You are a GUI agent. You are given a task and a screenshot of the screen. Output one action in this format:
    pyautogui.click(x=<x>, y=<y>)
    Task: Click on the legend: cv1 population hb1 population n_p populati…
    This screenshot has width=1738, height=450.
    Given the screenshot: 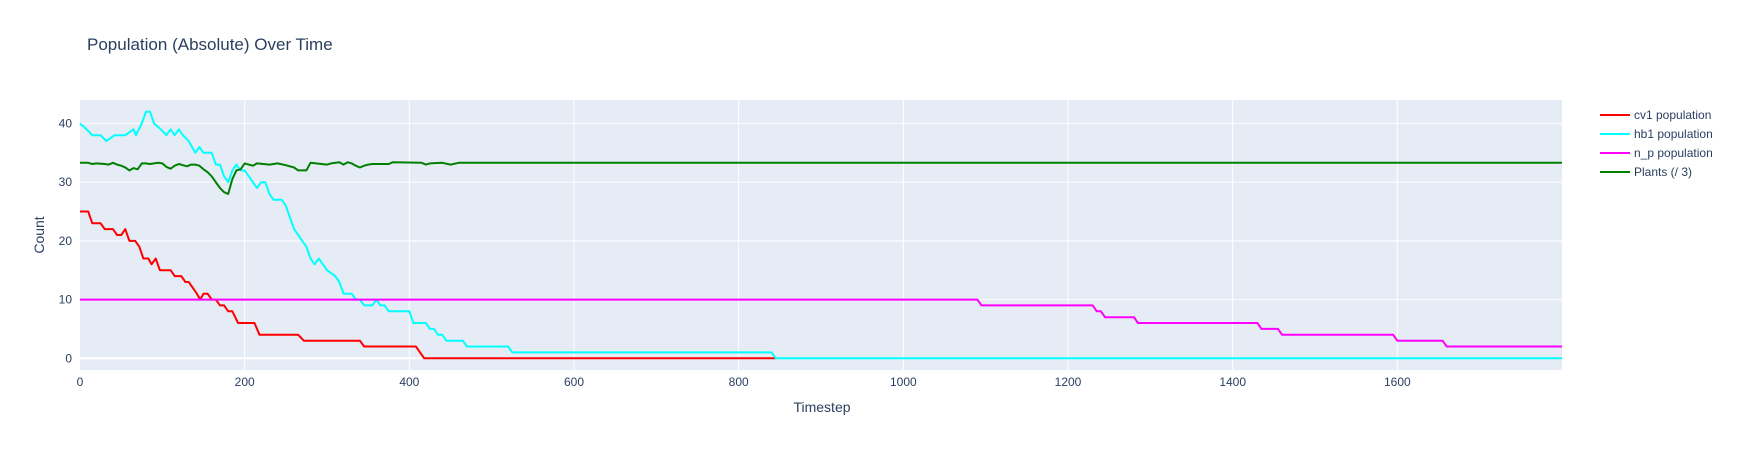 What is the action you would take?
    pyautogui.click(x=1656, y=143)
    